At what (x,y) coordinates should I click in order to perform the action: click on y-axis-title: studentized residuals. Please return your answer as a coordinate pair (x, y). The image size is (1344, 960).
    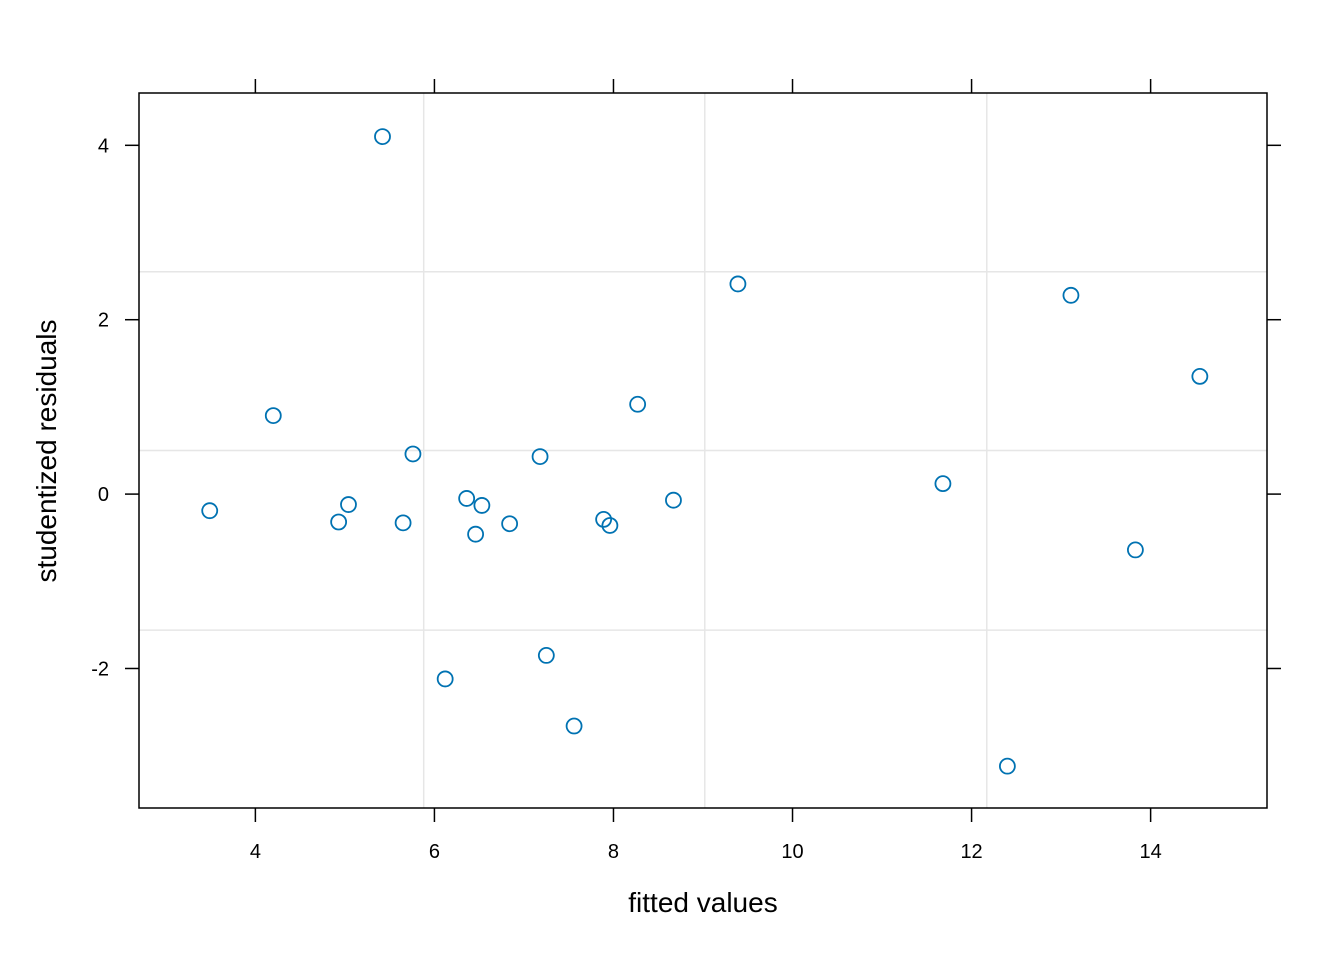
    Looking at the image, I should click on (46, 450).